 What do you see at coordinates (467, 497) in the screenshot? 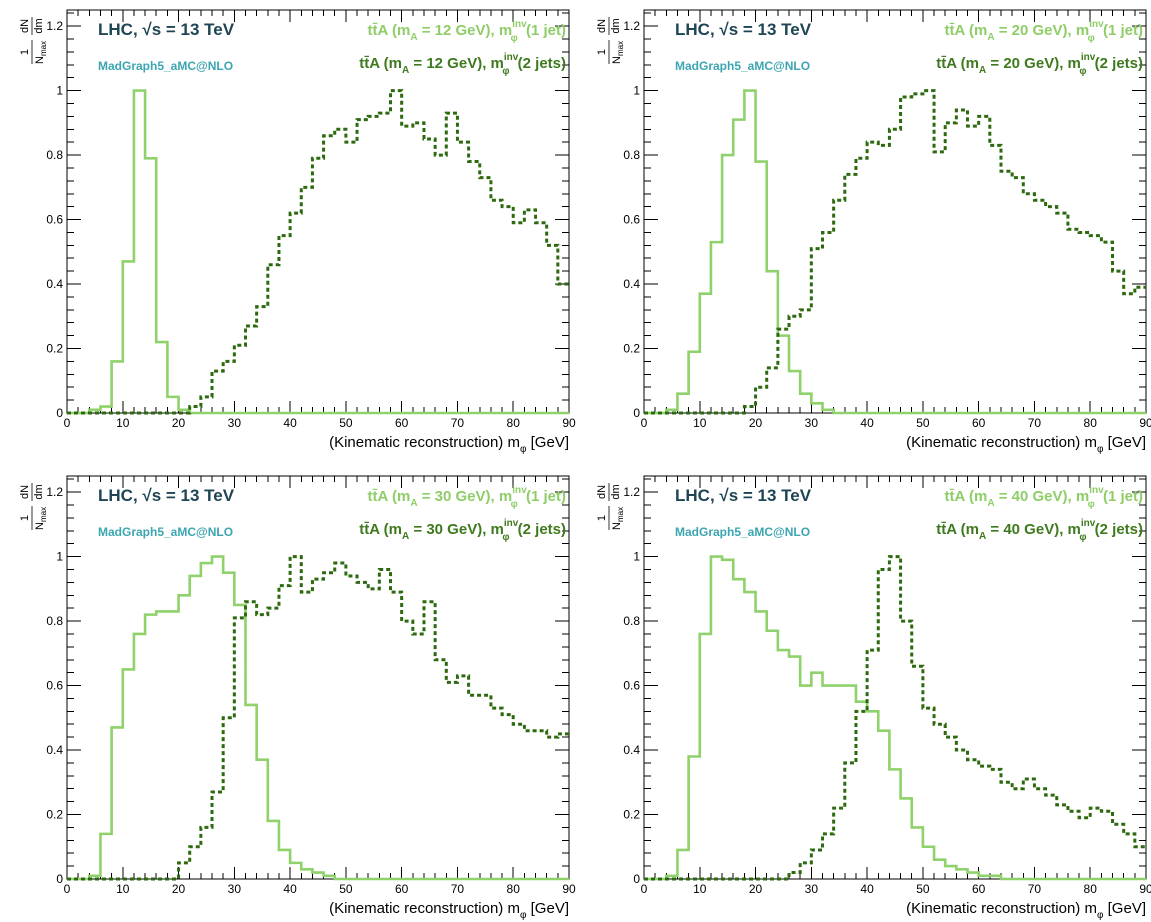
I see `legend-entry-1jet: tt̄A (mA = 30 GeV), minv φ (1 jet)` at bounding box center [467, 497].